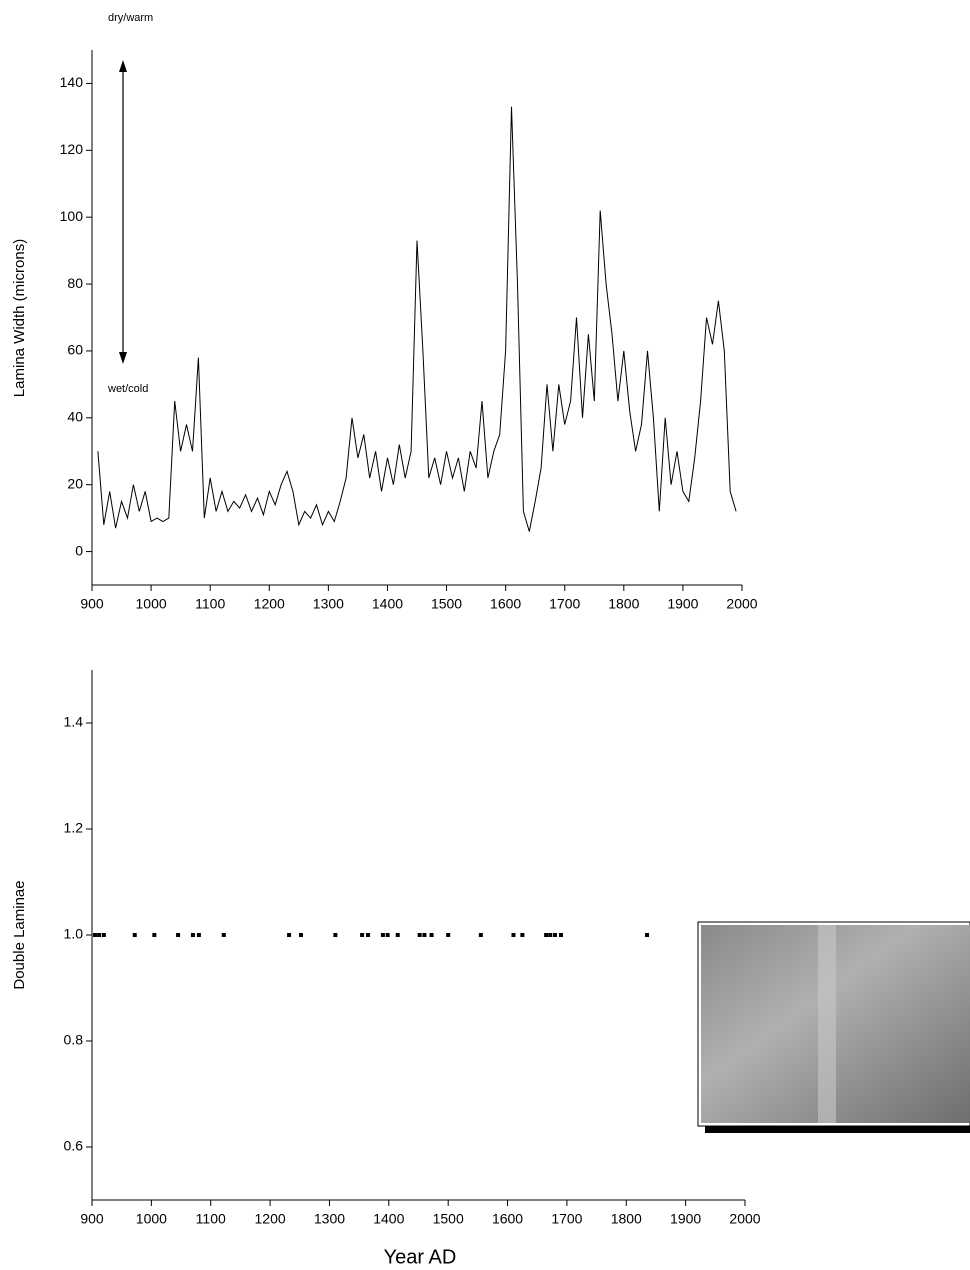  I want to click on y-tick-label: 1.2, so click(74, 828).